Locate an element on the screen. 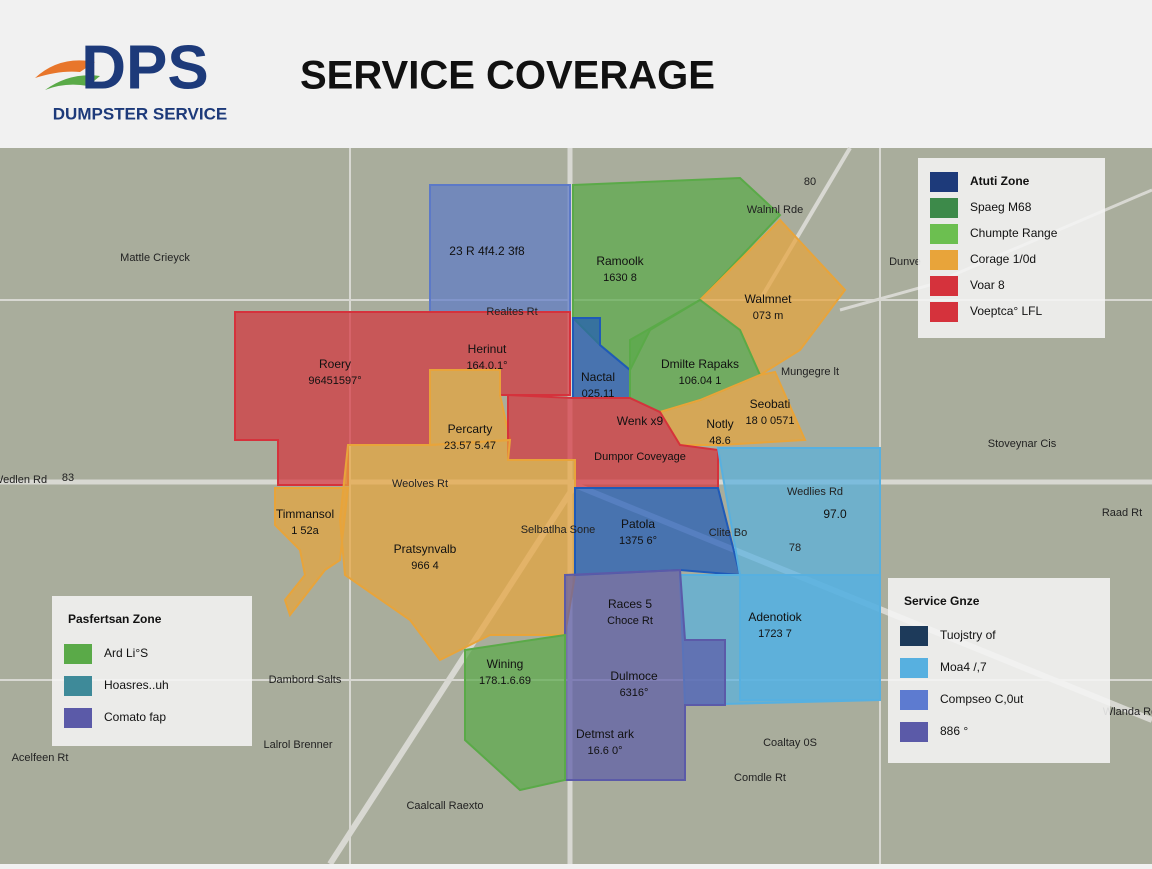 The image size is (1152, 869). zone-name: Herinut is located at coordinates (487, 349).